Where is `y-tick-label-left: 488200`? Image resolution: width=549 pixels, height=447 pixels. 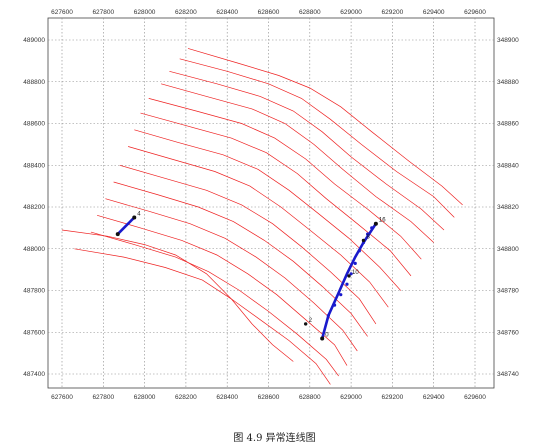
y-tick-label-left: 488200 is located at coordinates (34, 207).